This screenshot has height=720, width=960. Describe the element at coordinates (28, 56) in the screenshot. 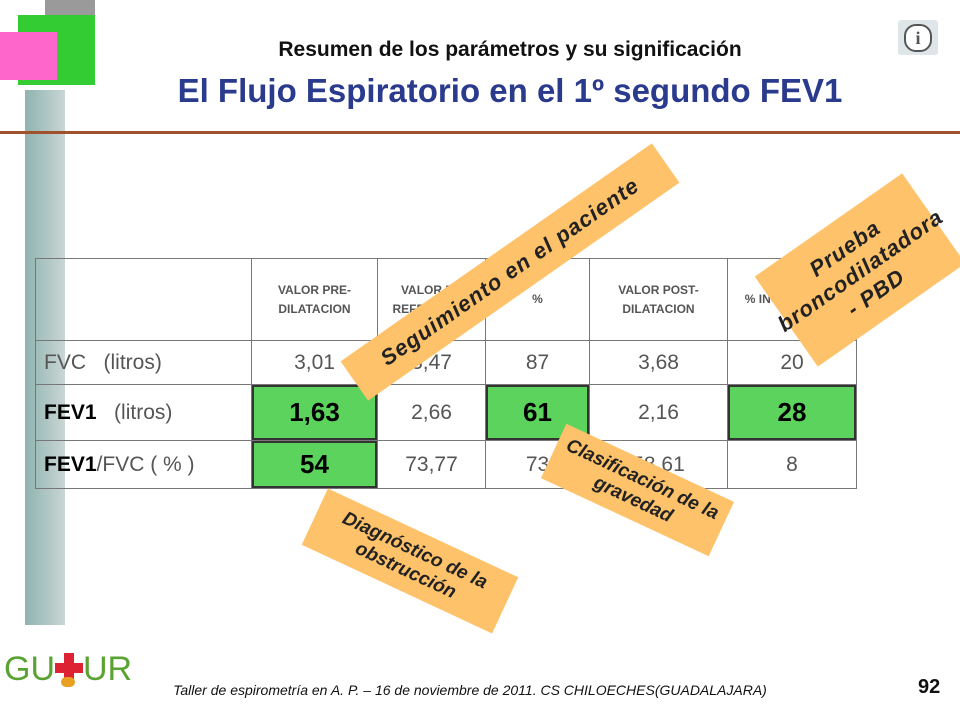

I see `deco-square` at that location.